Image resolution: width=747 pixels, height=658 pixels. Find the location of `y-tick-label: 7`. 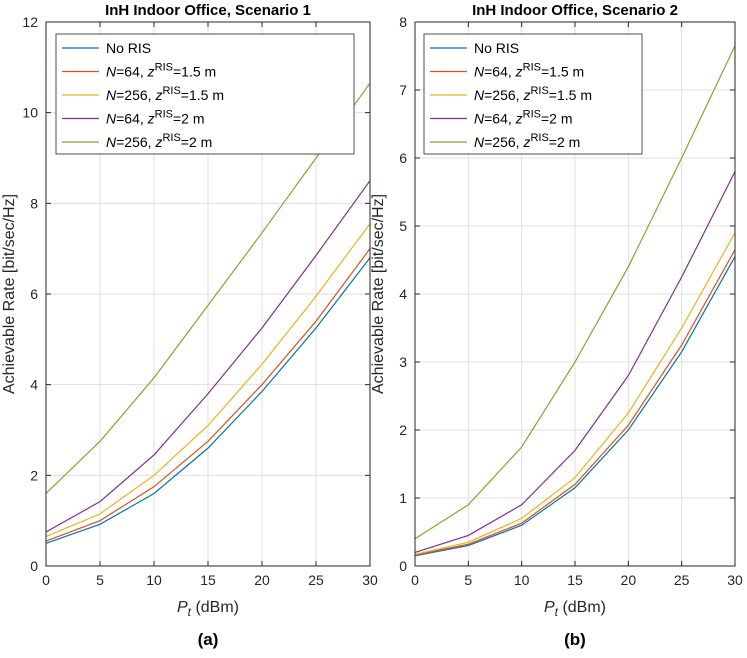

y-tick-label: 7 is located at coordinates (403, 90).